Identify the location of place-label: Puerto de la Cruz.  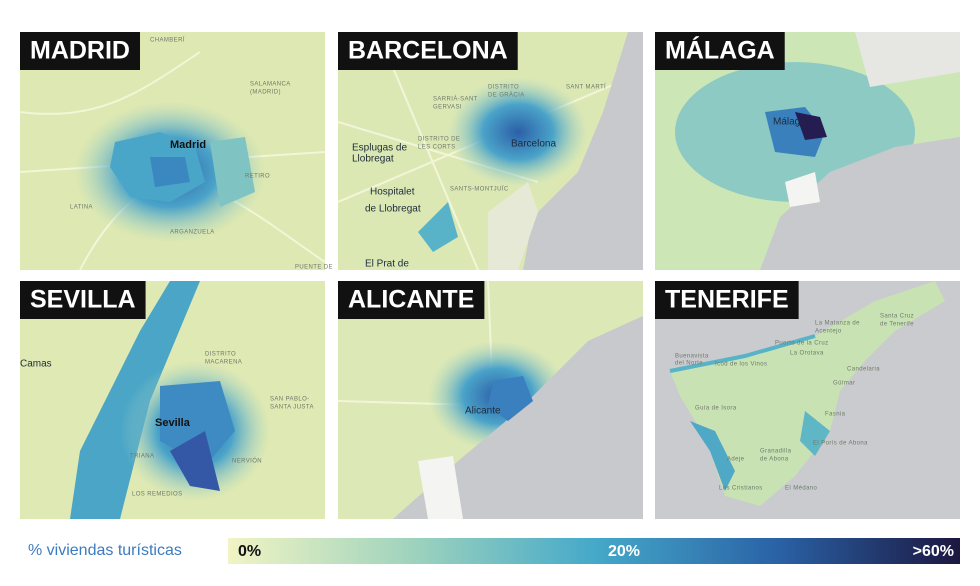
(802, 344).